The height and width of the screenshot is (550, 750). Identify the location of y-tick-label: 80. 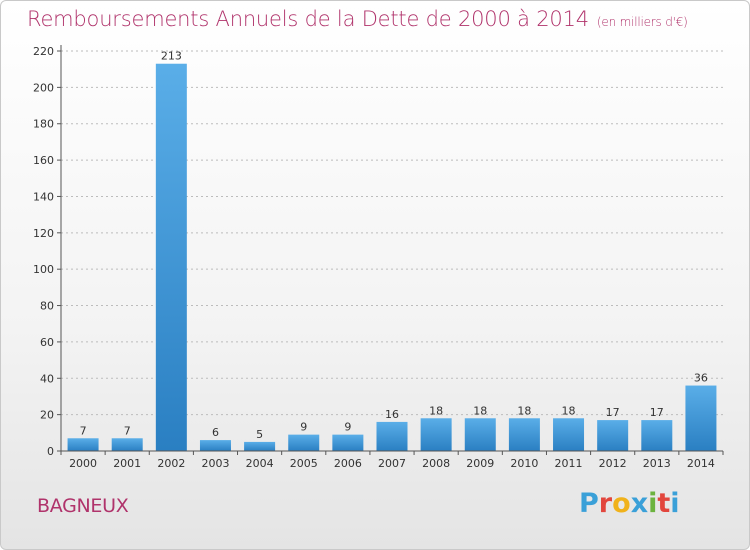
(47, 306).